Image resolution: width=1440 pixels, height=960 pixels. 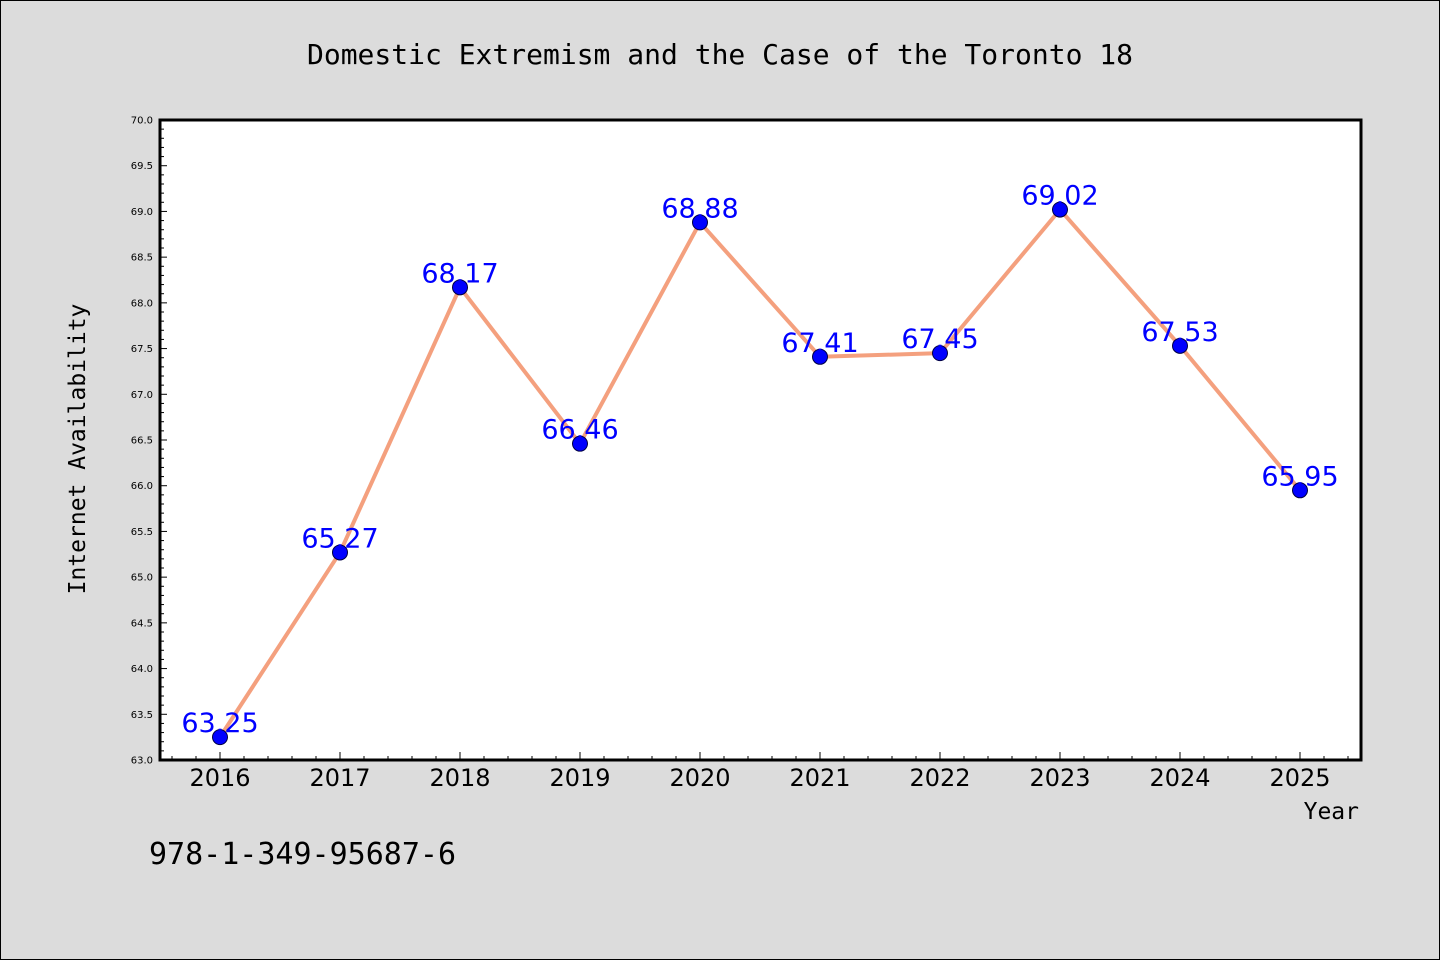 I want to click on x-tick-label: 2021, so click(x=819, y=778).